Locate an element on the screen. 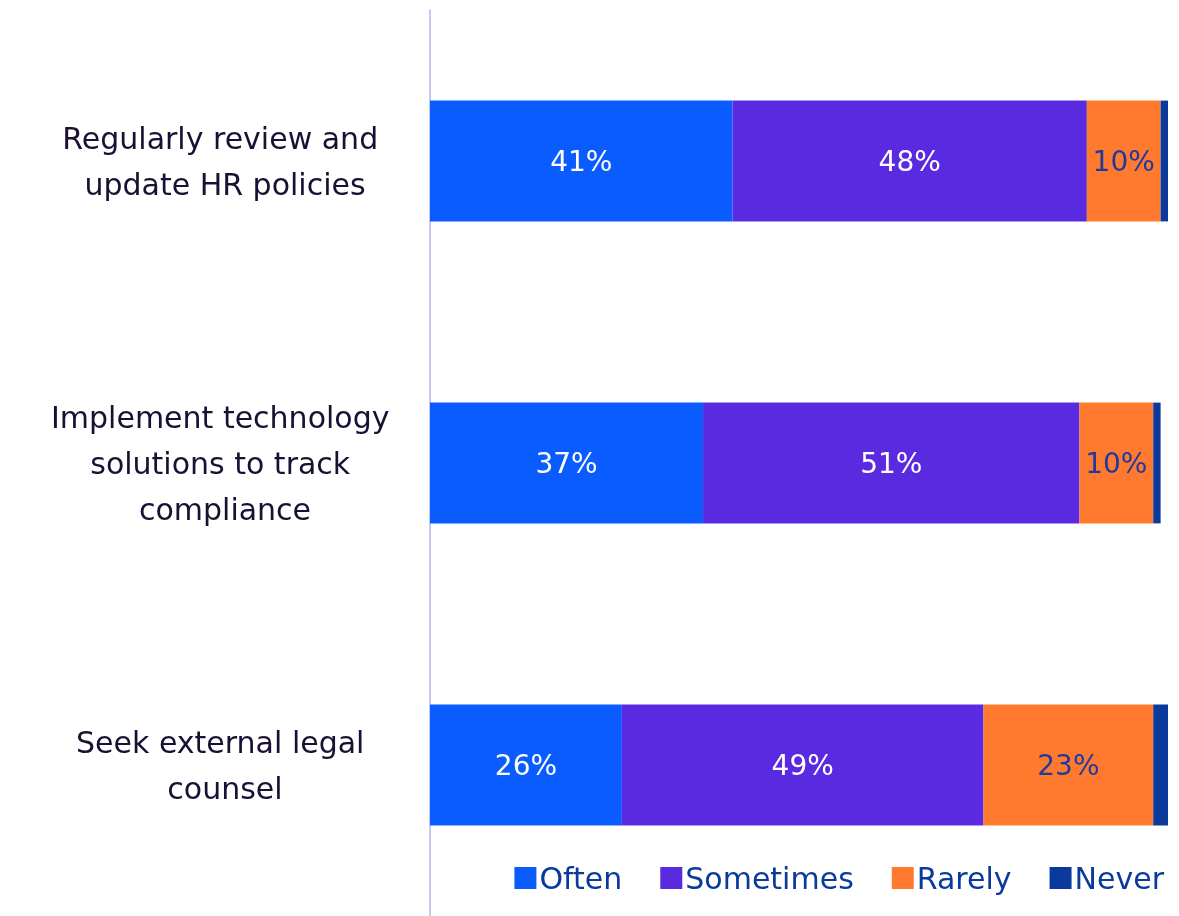 The height and width of the screenshot is (916, 1179). data-label: 48% is located at coordinates (909, 161).